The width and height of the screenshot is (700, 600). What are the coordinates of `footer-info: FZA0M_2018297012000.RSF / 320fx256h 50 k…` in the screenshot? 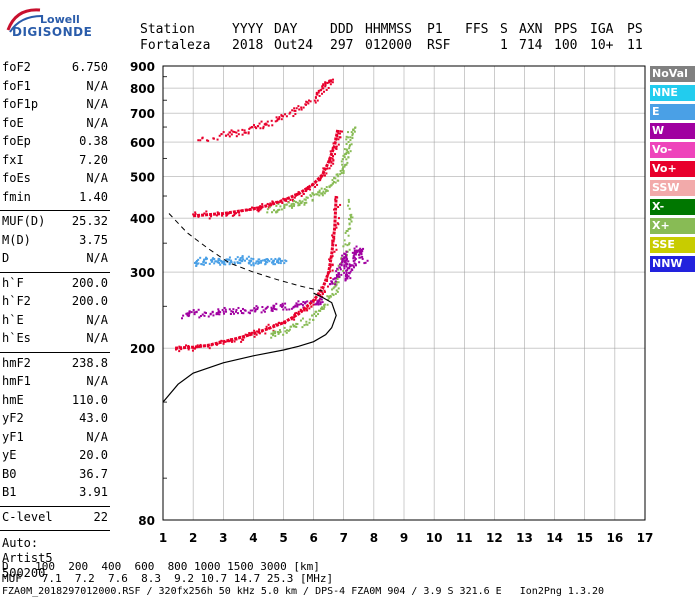 It's located at (303, 591).